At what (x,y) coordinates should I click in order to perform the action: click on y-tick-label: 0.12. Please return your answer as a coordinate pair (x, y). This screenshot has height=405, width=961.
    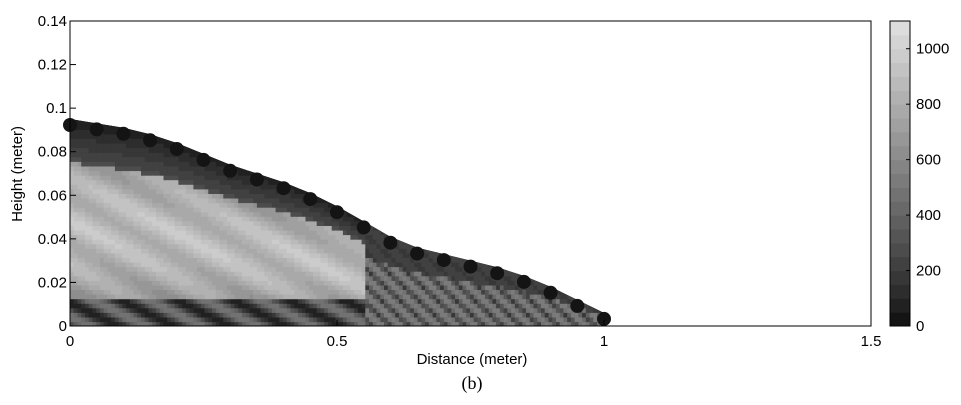
    Looking at the image, I should click on (52, 65).